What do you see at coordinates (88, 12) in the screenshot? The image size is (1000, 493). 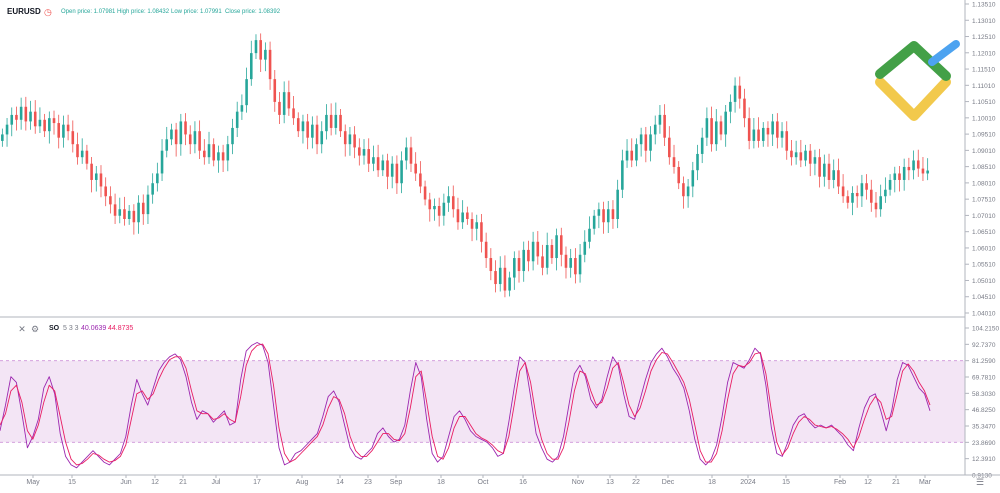 I see `open-price: Open price: 1.07981` at bounding box center [88, 12].